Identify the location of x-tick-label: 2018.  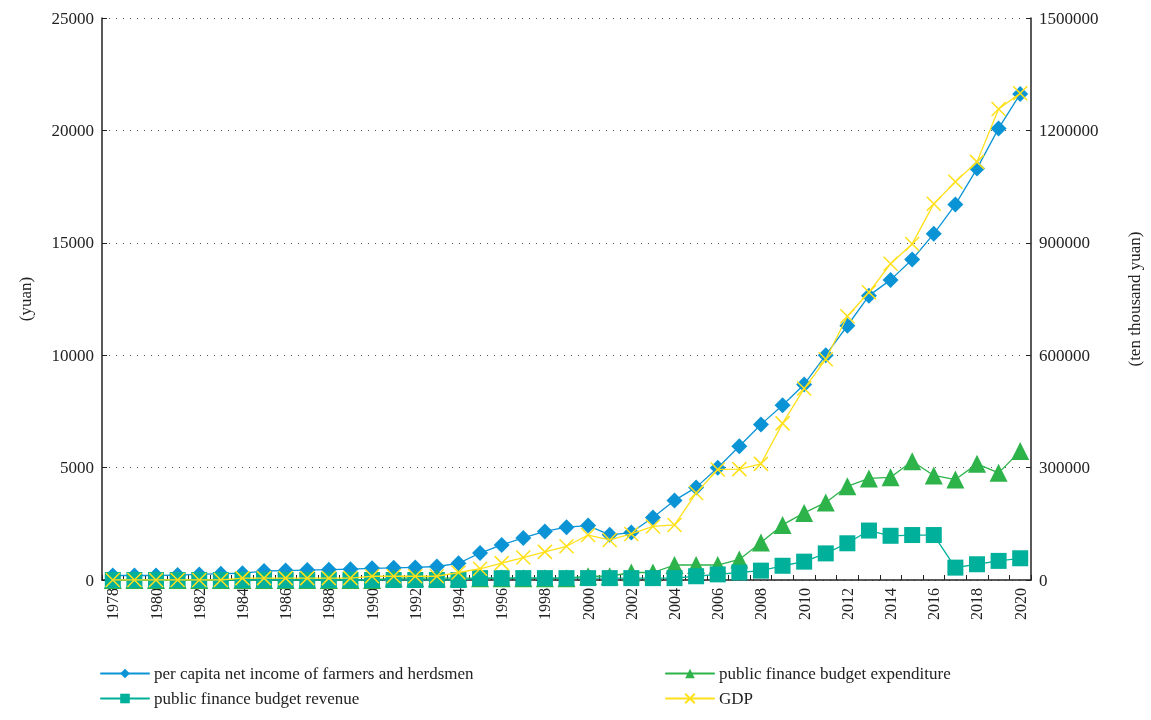
(977, 604).